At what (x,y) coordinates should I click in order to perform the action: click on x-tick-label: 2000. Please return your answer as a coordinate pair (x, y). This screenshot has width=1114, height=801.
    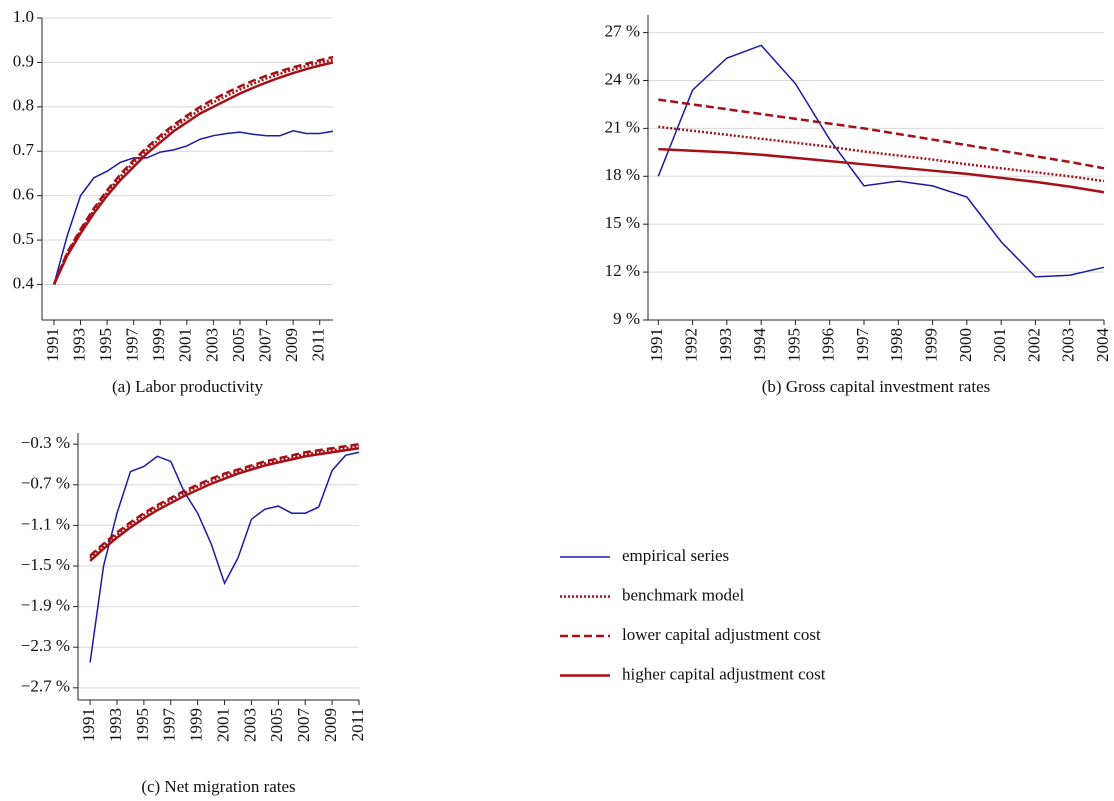
    Looking at the image, I should click on (965, 345).